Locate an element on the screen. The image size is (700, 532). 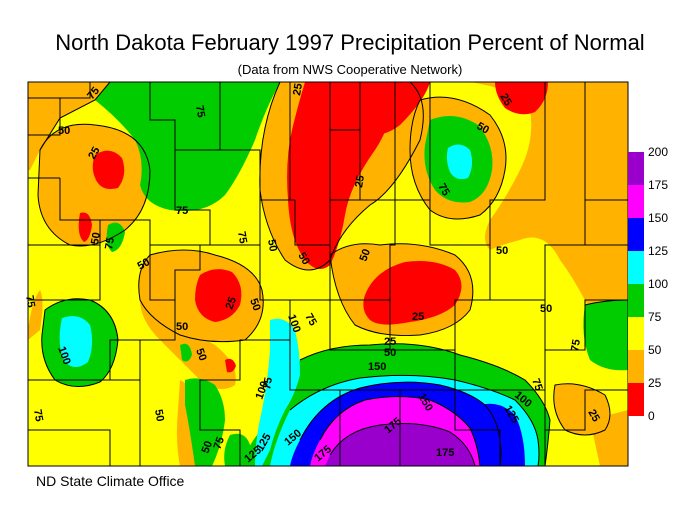
svg-text: 175 is located at coordinates (445, 453).